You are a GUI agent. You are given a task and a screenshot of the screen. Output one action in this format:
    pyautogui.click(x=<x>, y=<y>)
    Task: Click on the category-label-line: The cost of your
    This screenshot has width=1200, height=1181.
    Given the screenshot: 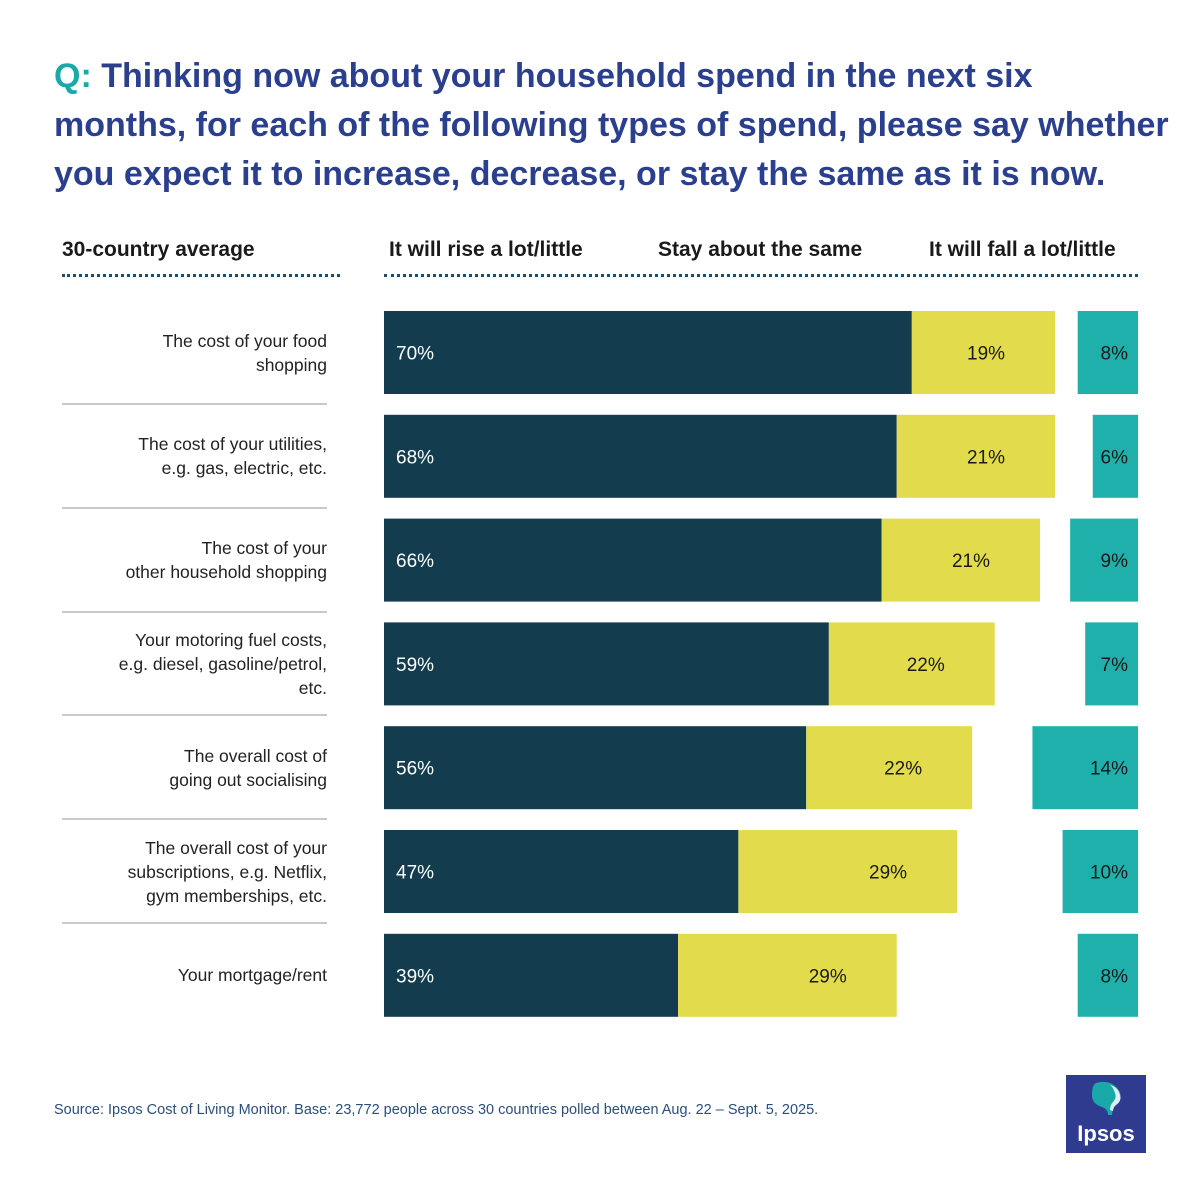 What is the action you would take?
    pyautogui.click(x=264, y=548)
    